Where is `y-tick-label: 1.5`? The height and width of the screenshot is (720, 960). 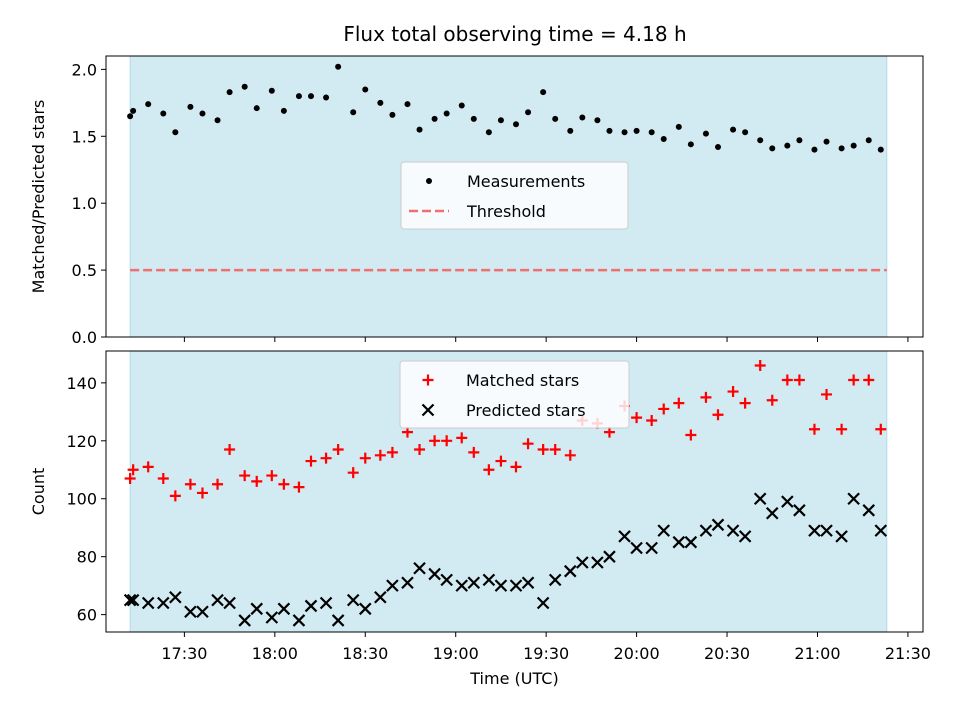
y-tick-label: 1.5 is located at coordinates (84, 136).